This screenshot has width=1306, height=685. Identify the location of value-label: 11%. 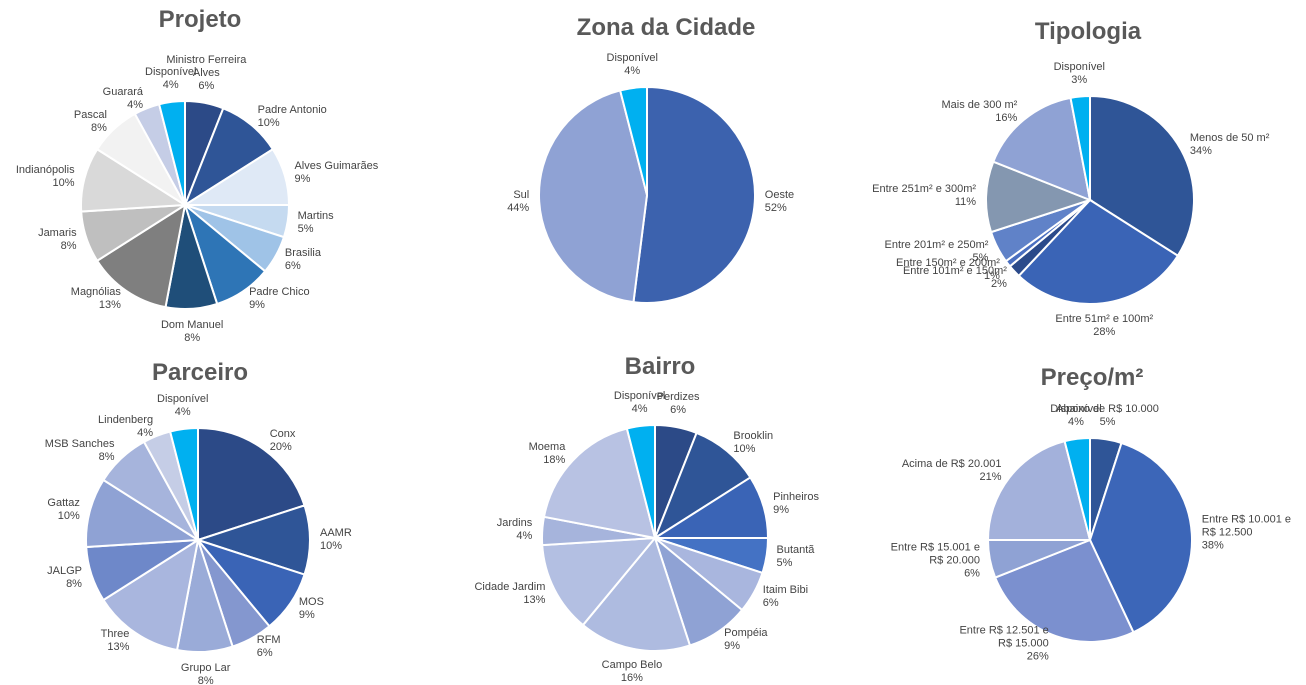
(965, 202).